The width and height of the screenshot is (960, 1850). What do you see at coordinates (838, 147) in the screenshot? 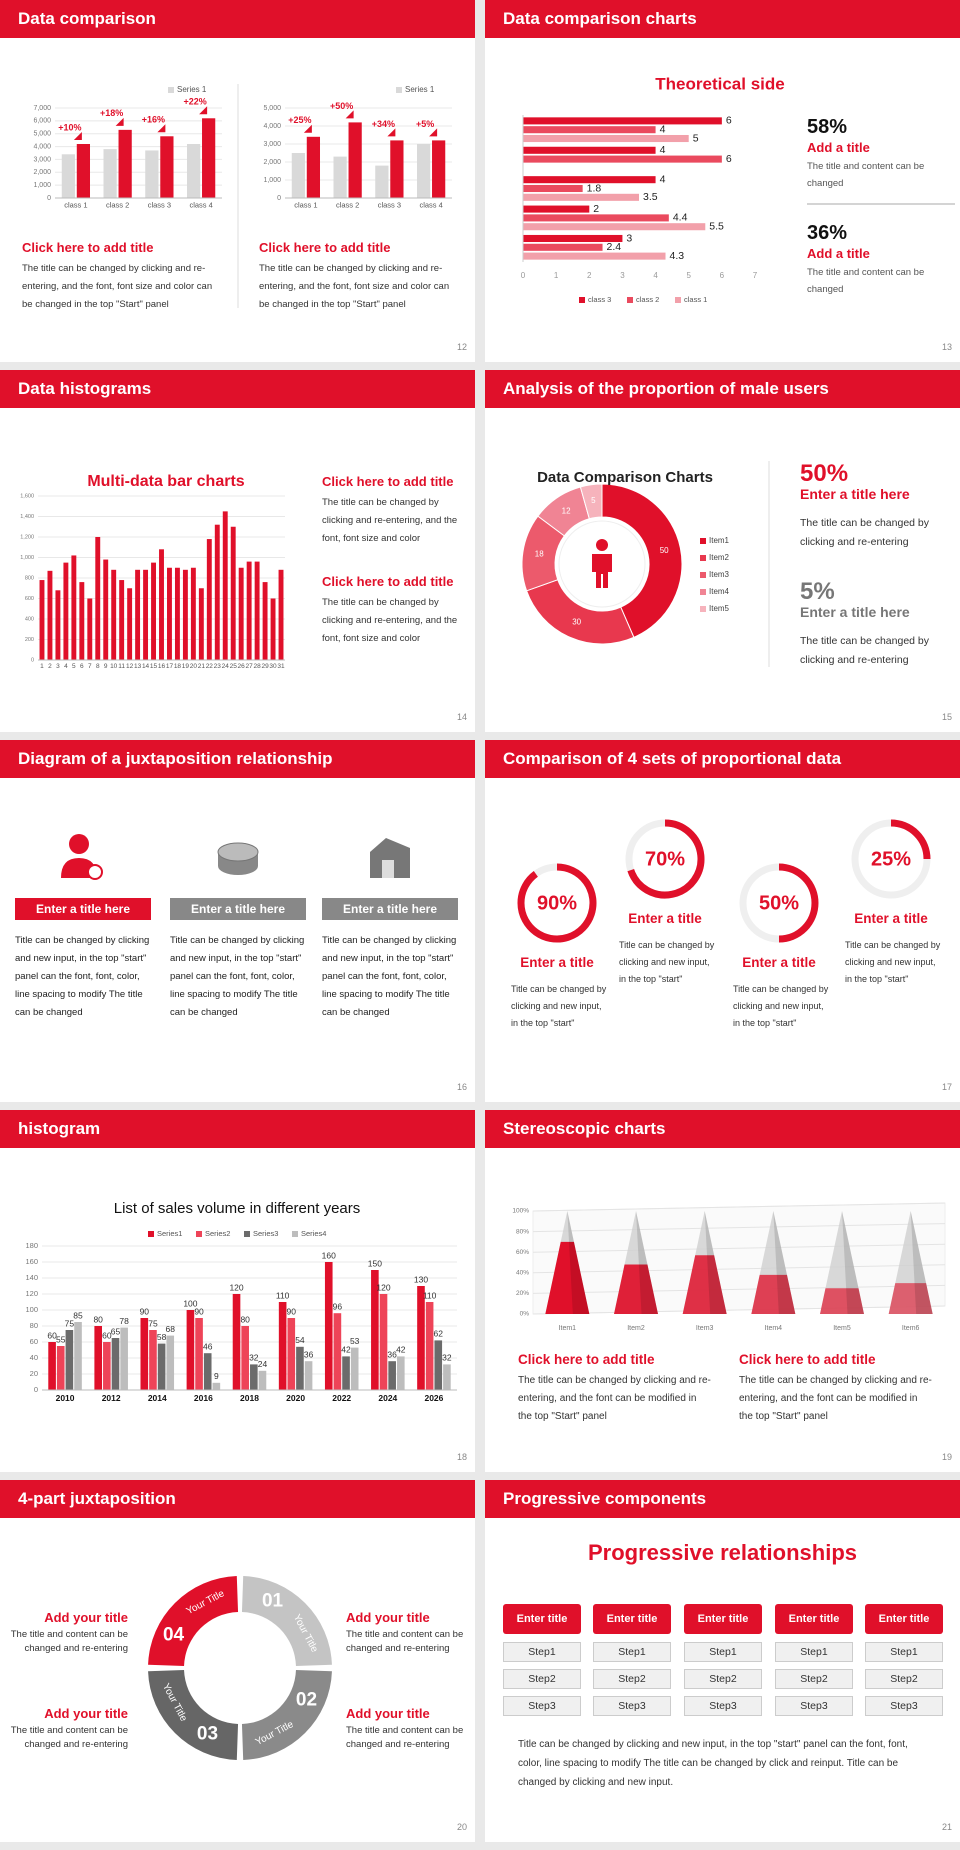
I see `stat-heading: Add a title` at bounding box center [838, 147].